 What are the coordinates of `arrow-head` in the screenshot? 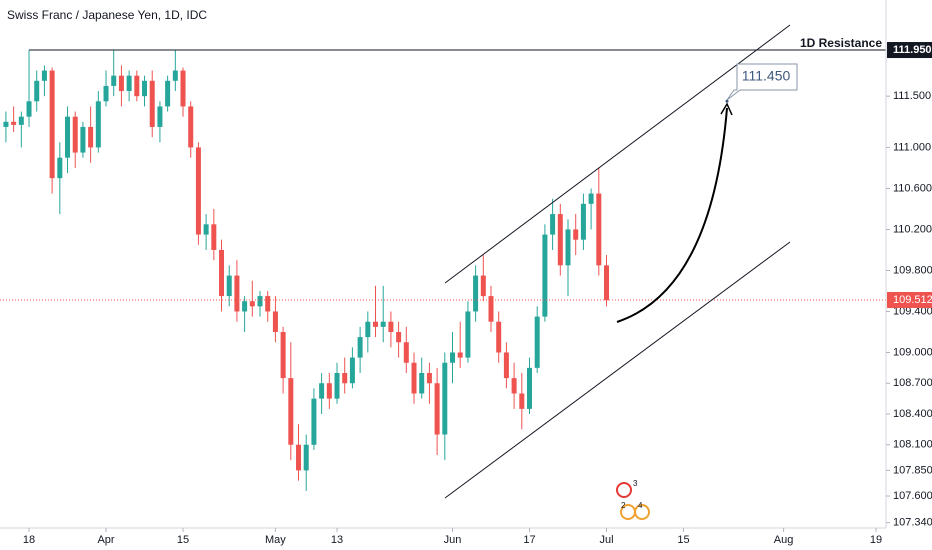 It's located at (726, 109).